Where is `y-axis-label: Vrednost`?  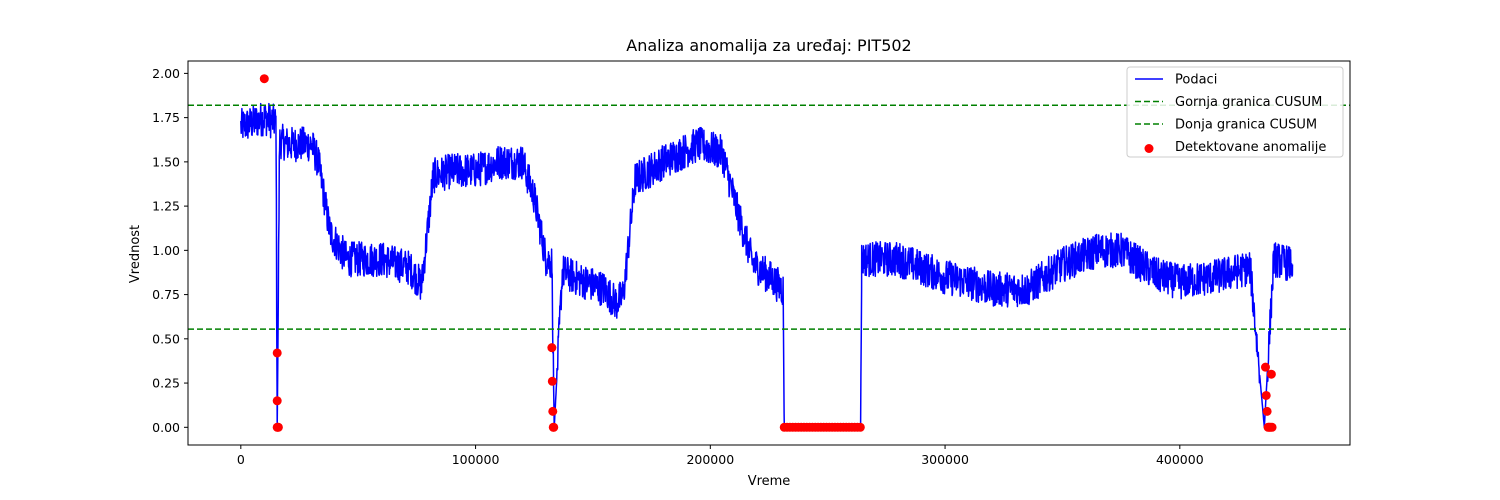
y-axis-label: Vrednost is located at coordinates (135, 254).